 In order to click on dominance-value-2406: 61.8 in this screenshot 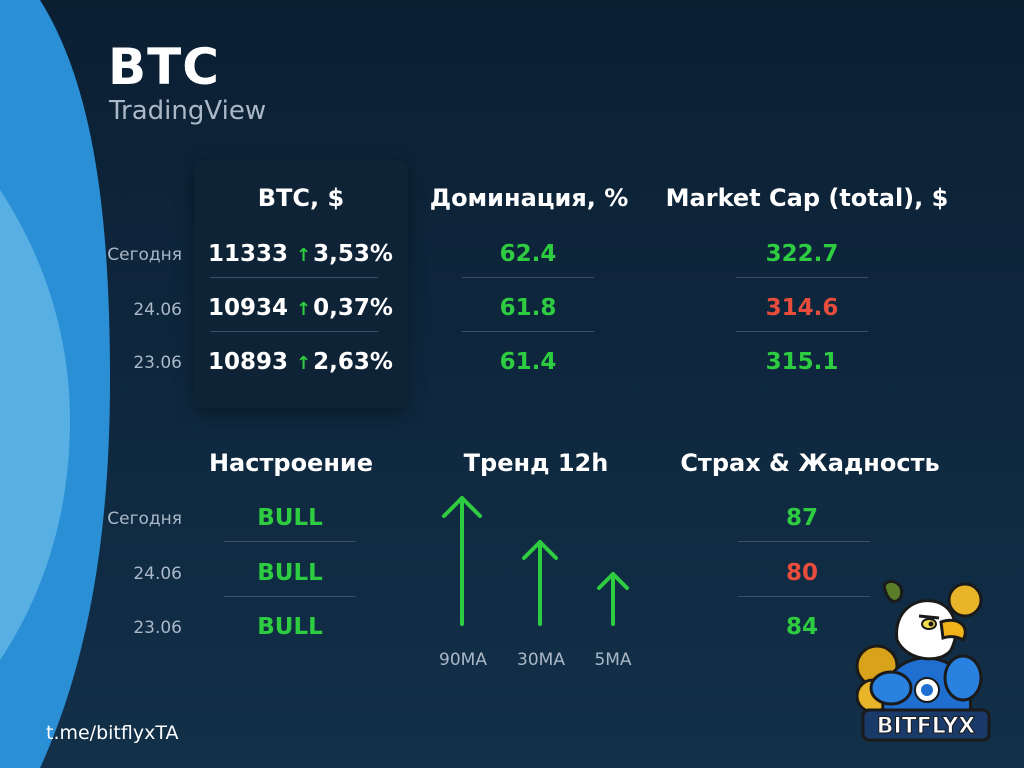, I will do `click(528, 308)`.